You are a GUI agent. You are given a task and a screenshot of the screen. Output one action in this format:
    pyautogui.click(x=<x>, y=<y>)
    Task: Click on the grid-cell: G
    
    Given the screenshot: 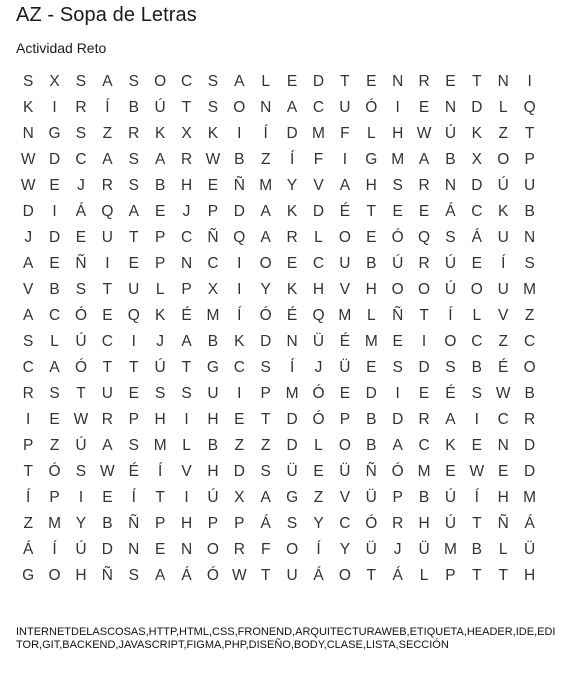 What is the action you would take?
    pyautogui.click(x=28, y=575)
    